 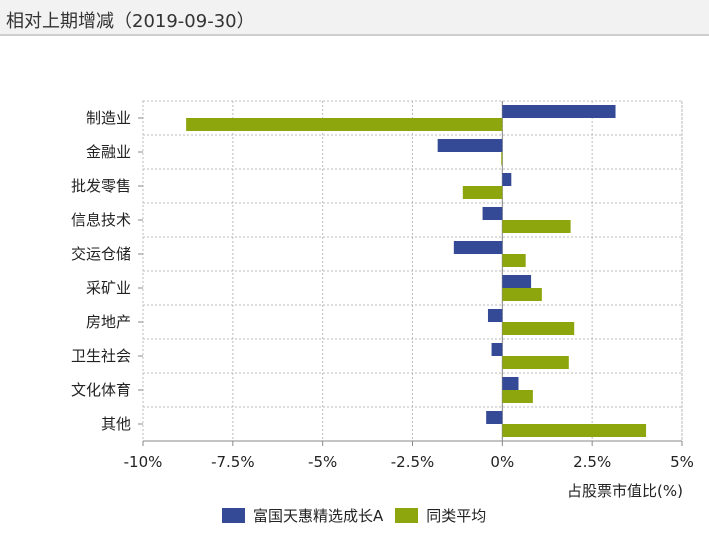 I want to click on x-axis-label: 占股票市值比(%), so click(x=625, y=491).